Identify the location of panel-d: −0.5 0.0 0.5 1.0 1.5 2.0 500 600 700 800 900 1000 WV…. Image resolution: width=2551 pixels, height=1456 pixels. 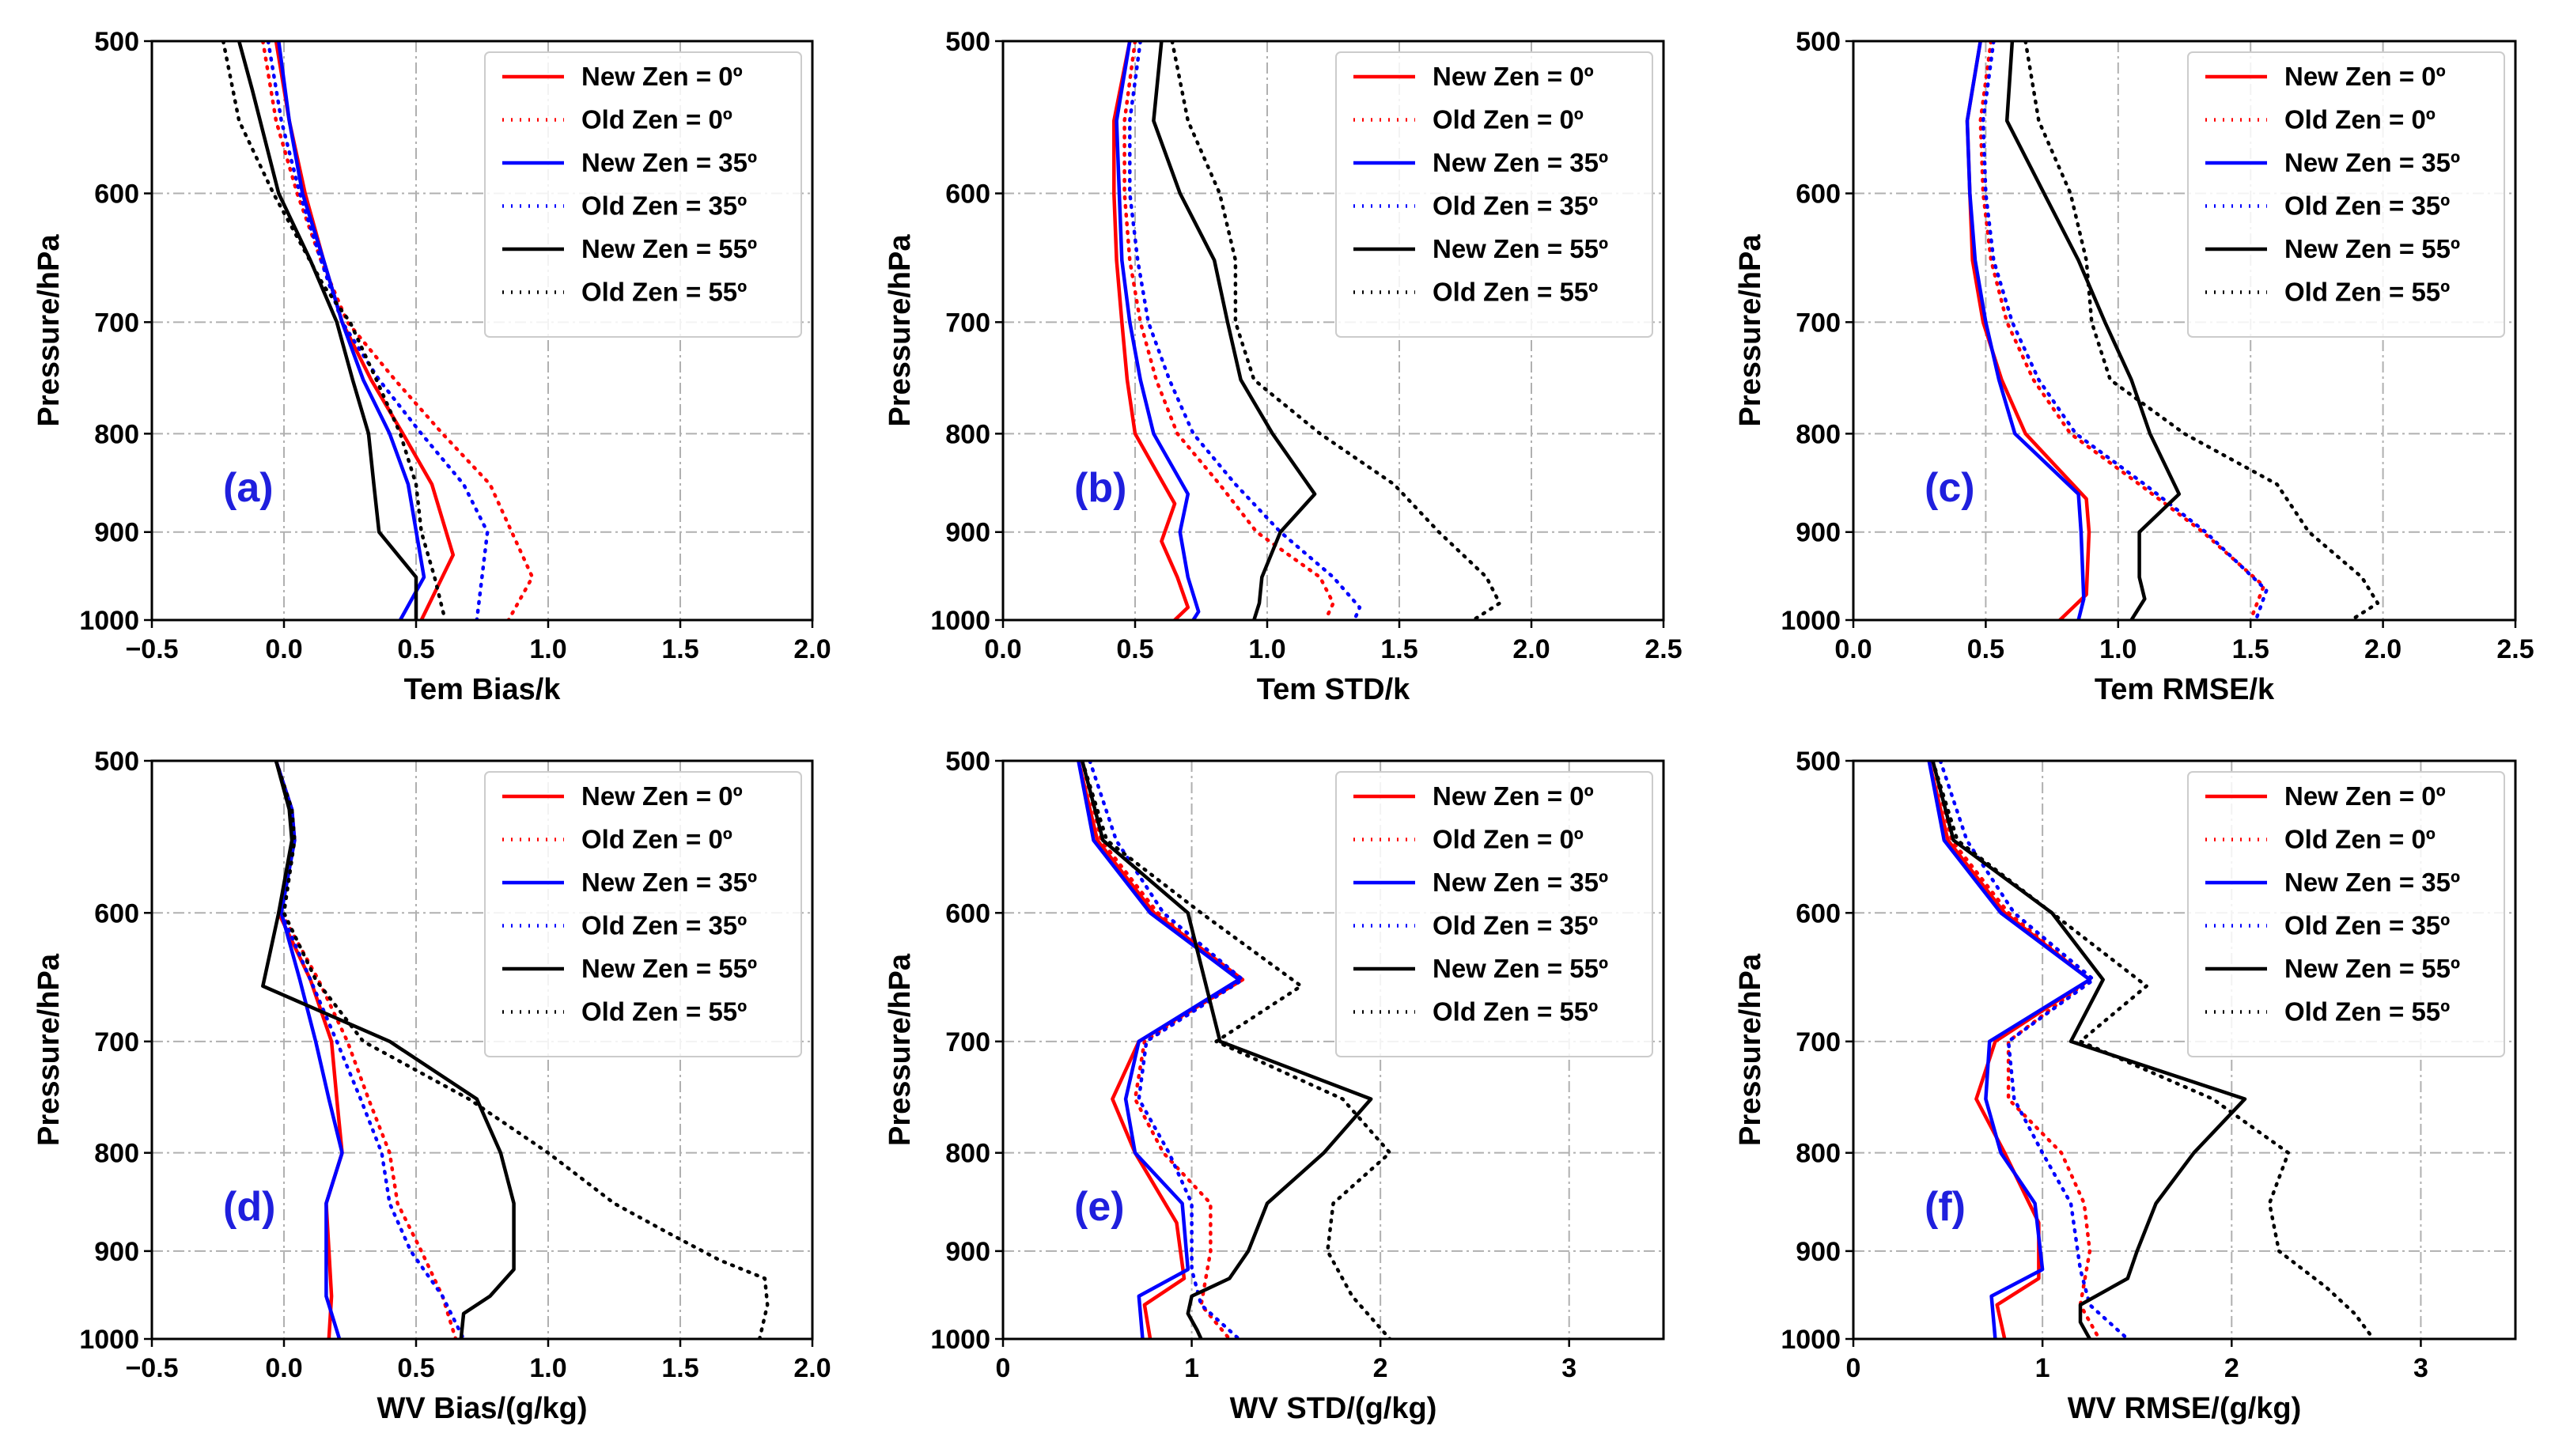
(431, 1086).